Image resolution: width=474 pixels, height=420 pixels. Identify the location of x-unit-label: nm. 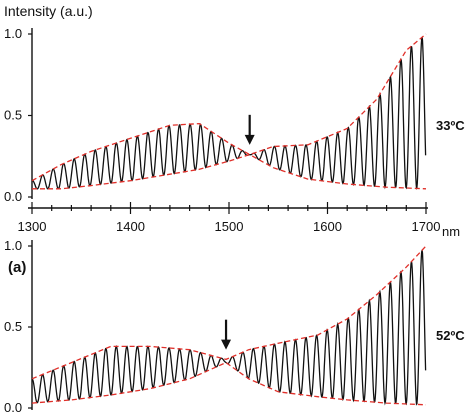
(451, 231).